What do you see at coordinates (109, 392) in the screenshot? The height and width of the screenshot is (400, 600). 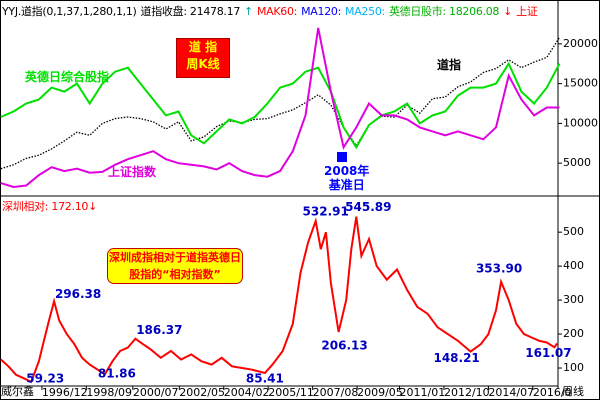 I see `x-tick-label: 1998/09` at bounding box center [109, 392].